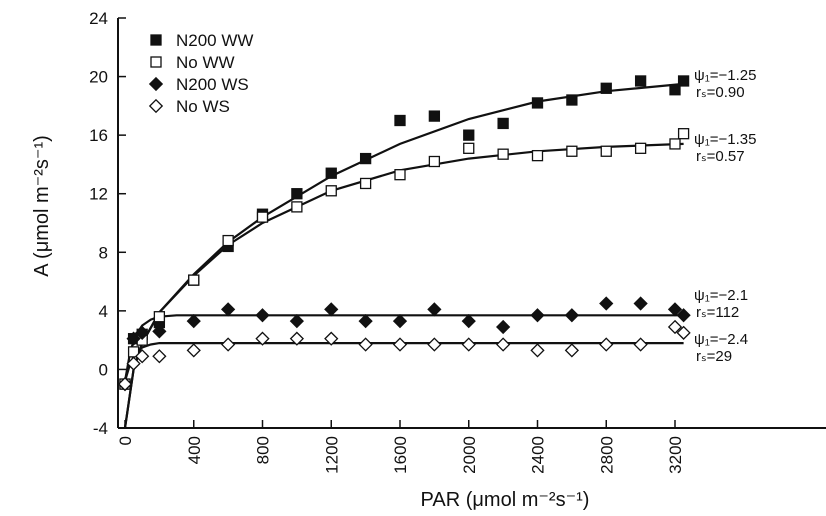 The width and height of the screenshot is (826, 516). Describe the element at coordinates (98, 18) in the screenshot. I see `y-tick-label: 24` at that location.